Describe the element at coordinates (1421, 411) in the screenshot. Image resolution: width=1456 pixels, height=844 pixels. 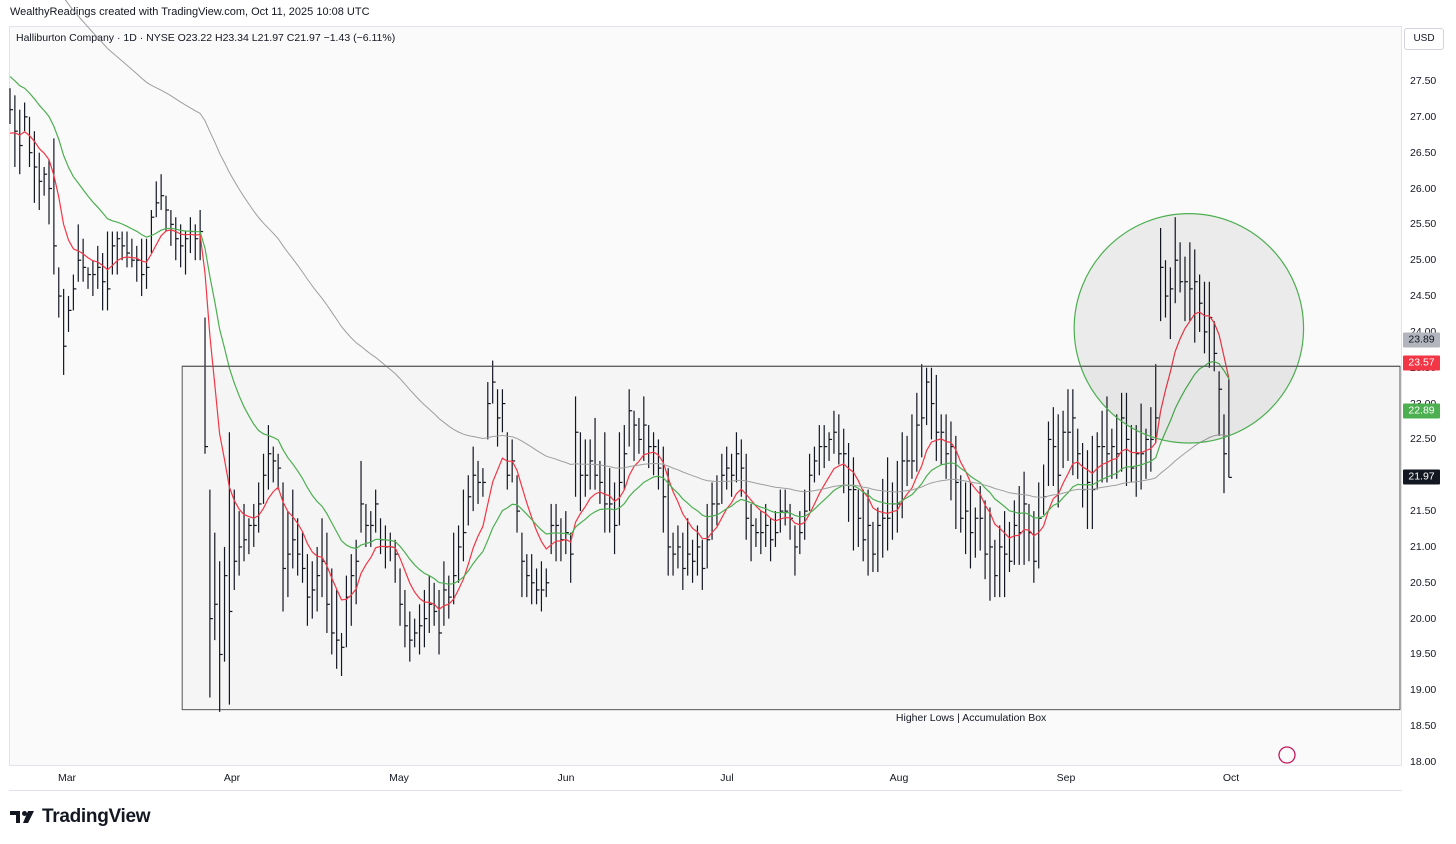
I see `price-tag-ma_mid: 22.89` at that location.